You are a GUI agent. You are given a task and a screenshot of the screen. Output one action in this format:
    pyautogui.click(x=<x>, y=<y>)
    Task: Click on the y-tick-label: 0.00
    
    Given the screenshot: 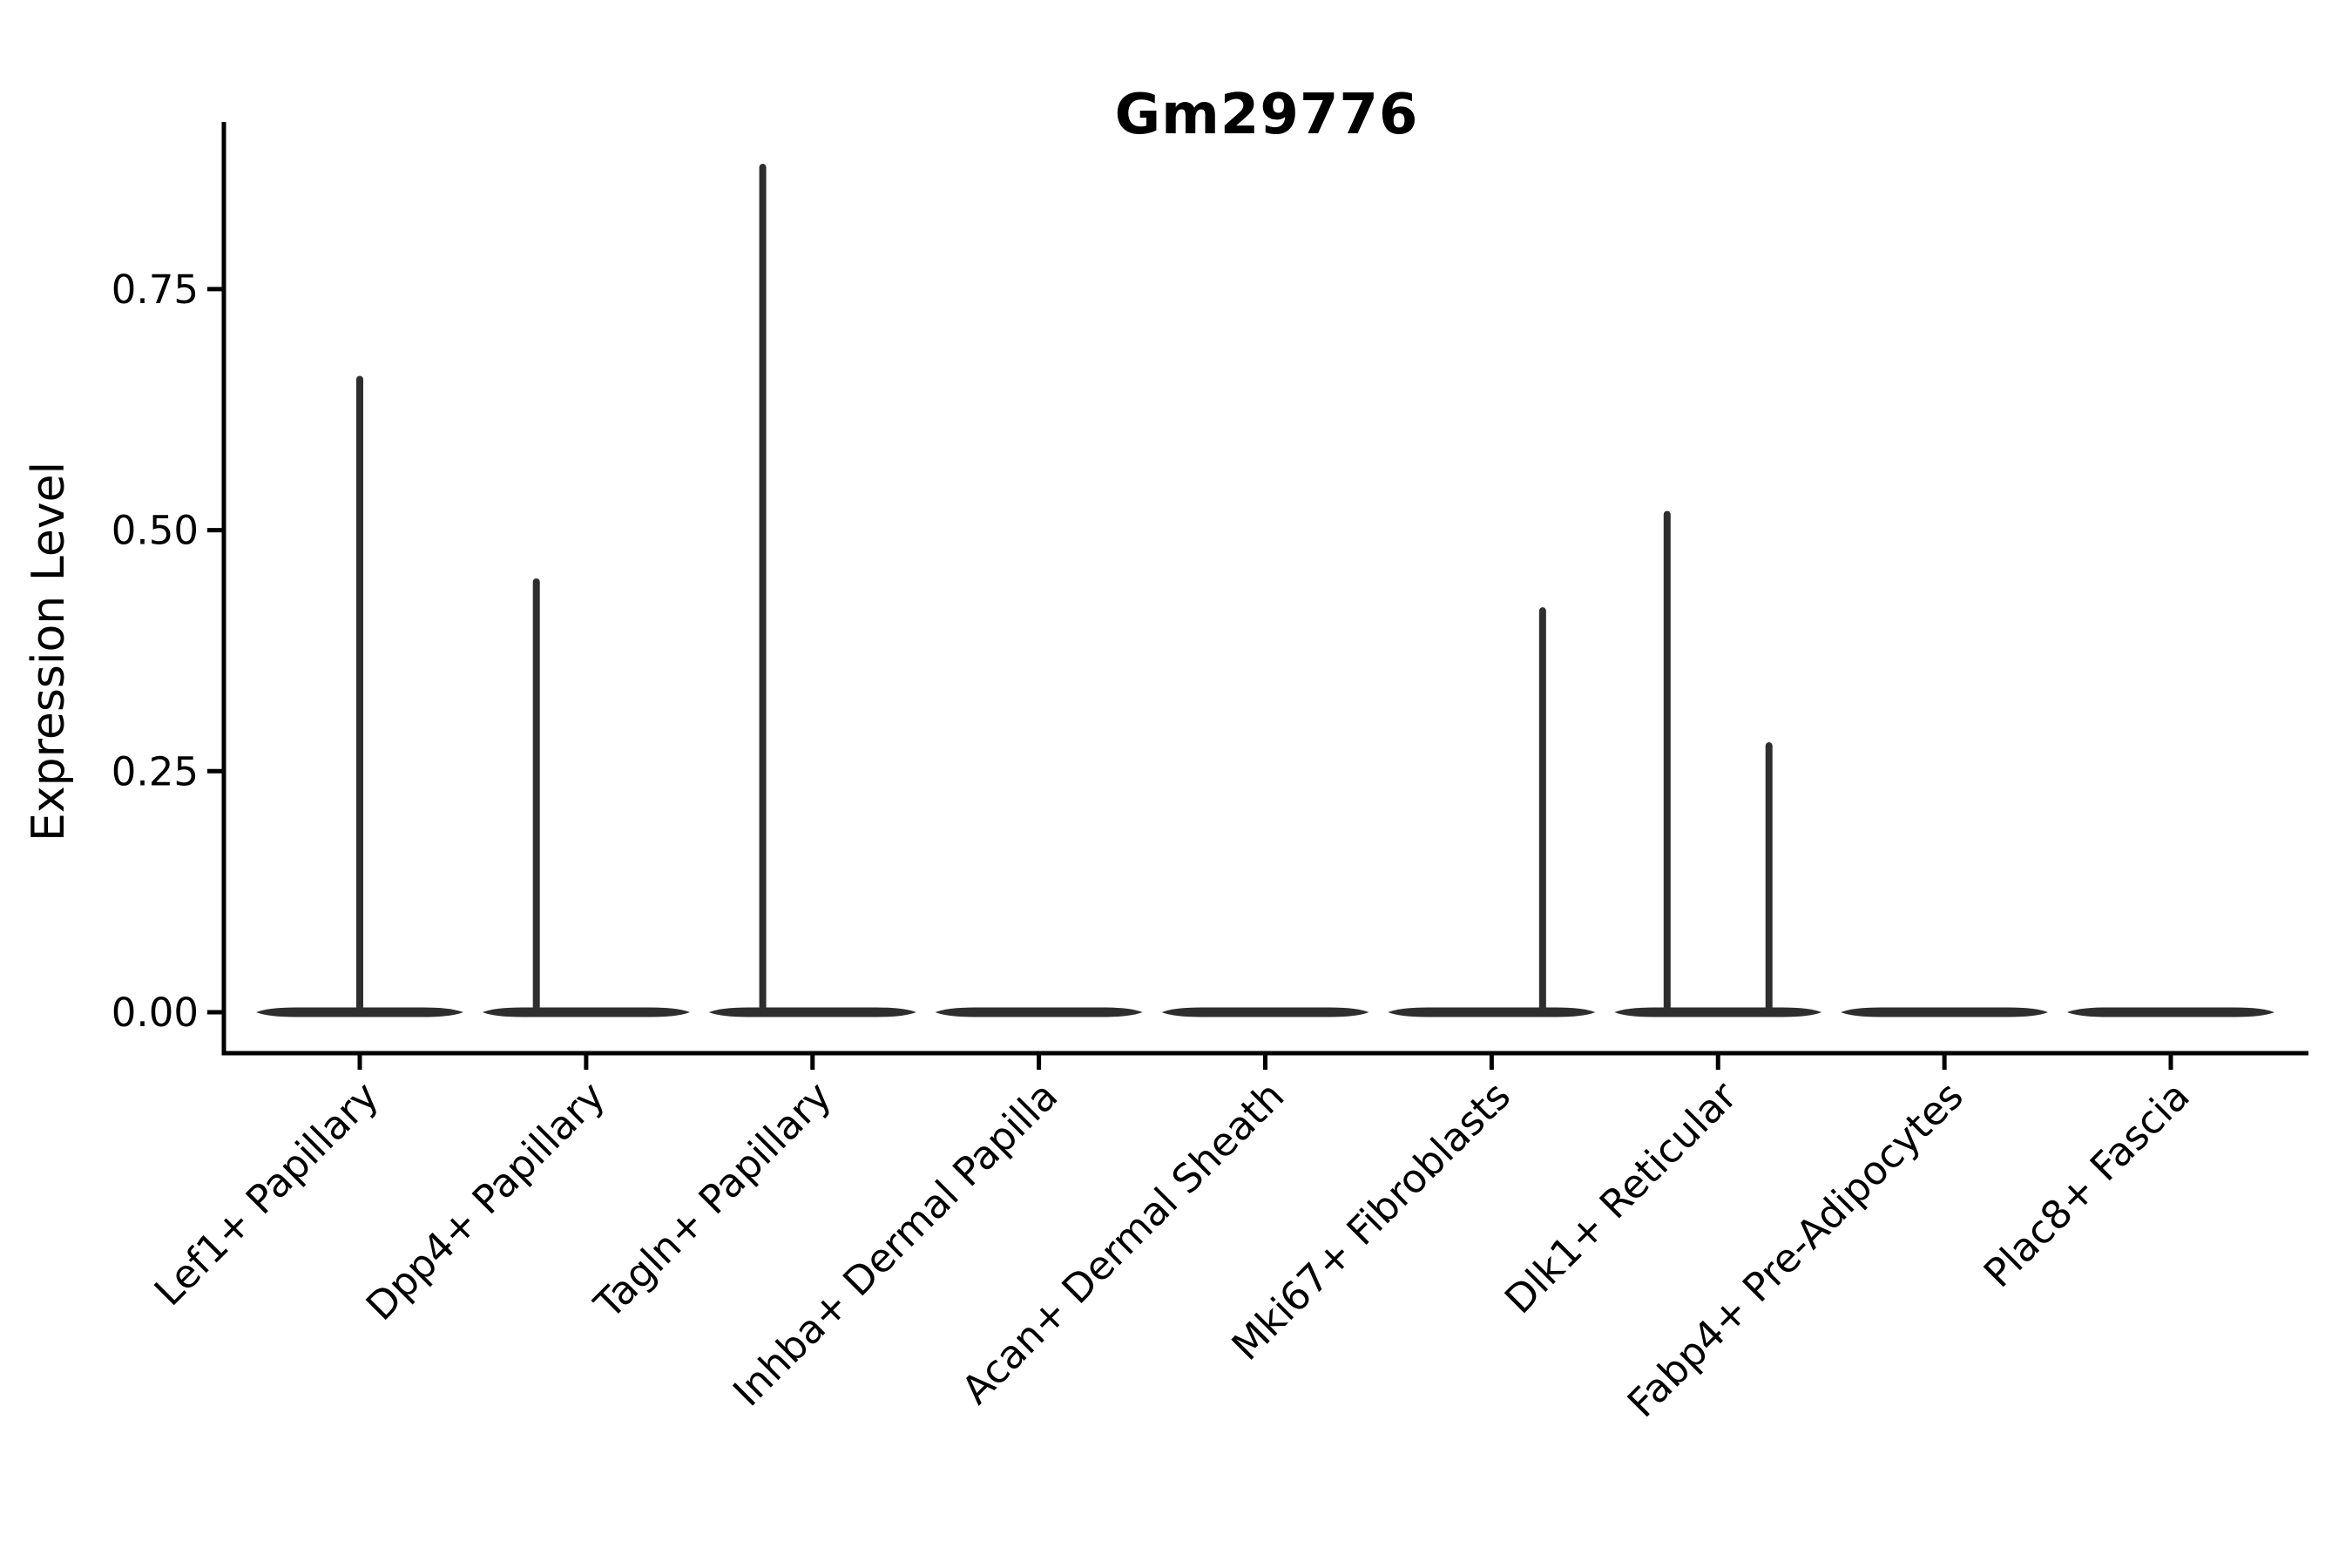 What is the action you would take?
    pyautogui.click(x=155, y=1013)
    